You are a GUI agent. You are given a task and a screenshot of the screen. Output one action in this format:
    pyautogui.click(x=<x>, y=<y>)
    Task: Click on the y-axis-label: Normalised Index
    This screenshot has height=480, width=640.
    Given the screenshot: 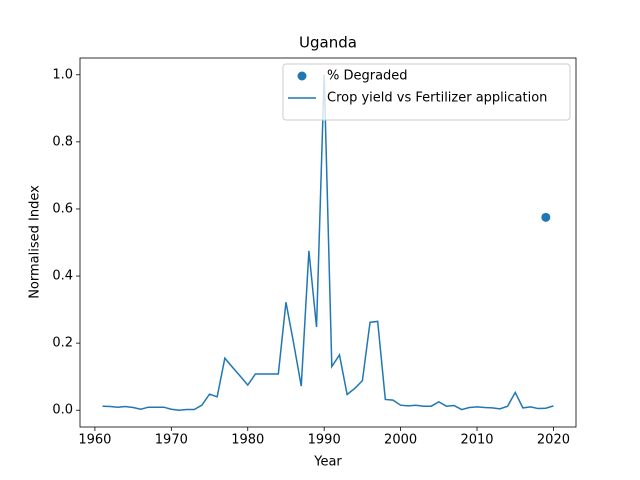 What is the action you would take?
    pyautogui.click(x=35, y=242)
    